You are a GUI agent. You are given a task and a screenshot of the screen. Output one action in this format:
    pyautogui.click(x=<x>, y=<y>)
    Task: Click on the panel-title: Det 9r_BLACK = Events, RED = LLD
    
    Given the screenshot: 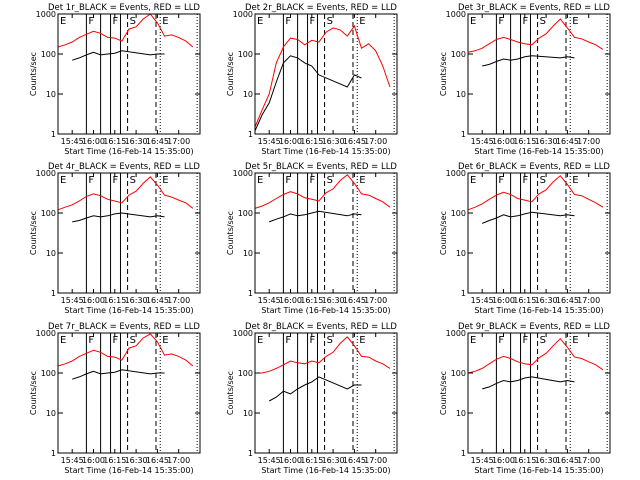 What is the action you would take?
    pyautogui.click(x=534, y=327)
    